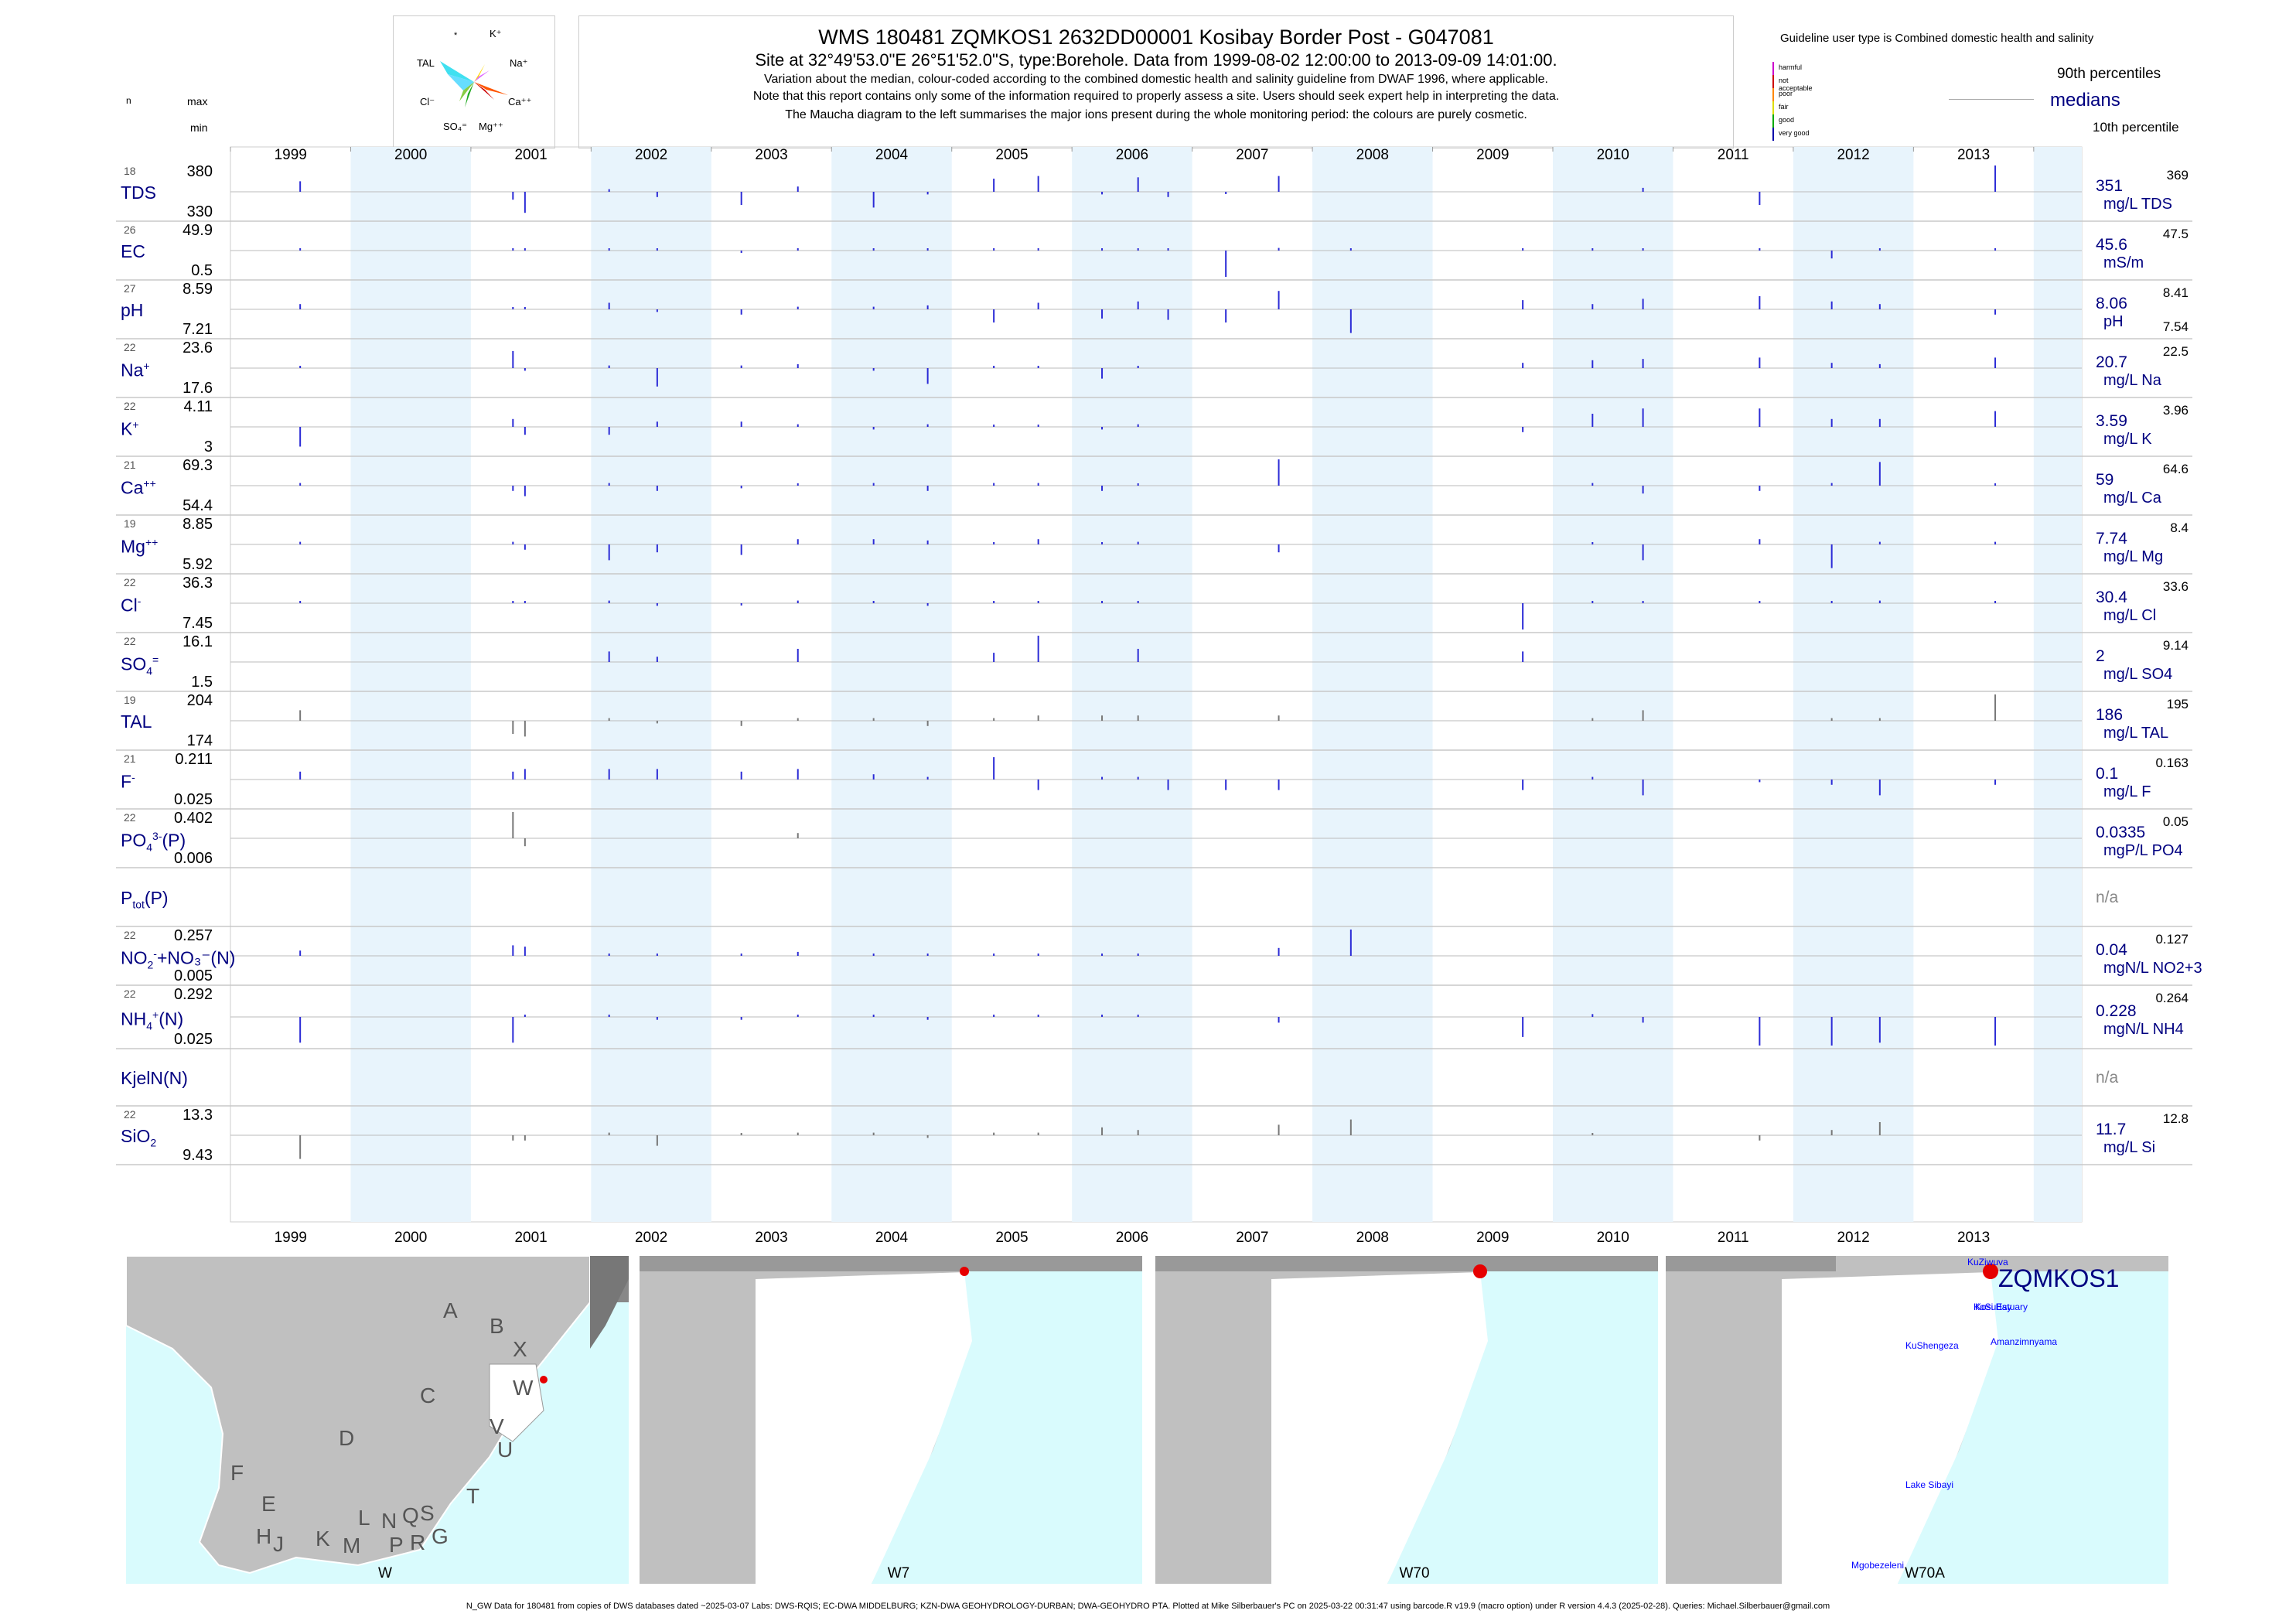 Image resolution: width=2296 pixels, height=1624 pixels. Describe the element at coordinates (2175, 410) in the screenshot. I see `p90-value-K: 3.96` at that location.